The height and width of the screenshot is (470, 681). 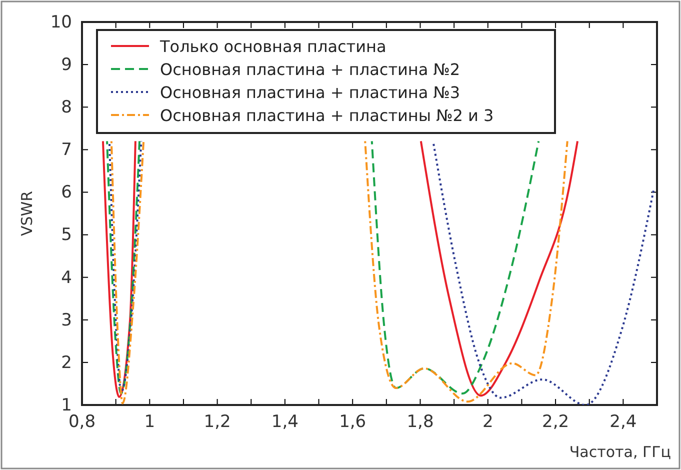 What do you see at coordinates (66, 320) in the screenshot?
I see `y-tick-label: 3` at bounding box center [66, 320].